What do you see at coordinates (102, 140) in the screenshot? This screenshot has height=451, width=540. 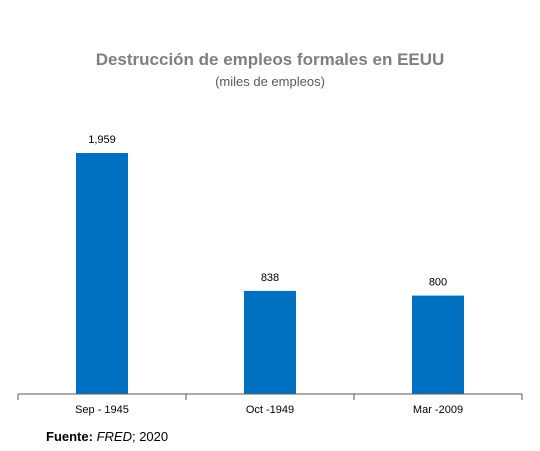 I see `data-label-1: 1,959` at bounding box center [102, 140].